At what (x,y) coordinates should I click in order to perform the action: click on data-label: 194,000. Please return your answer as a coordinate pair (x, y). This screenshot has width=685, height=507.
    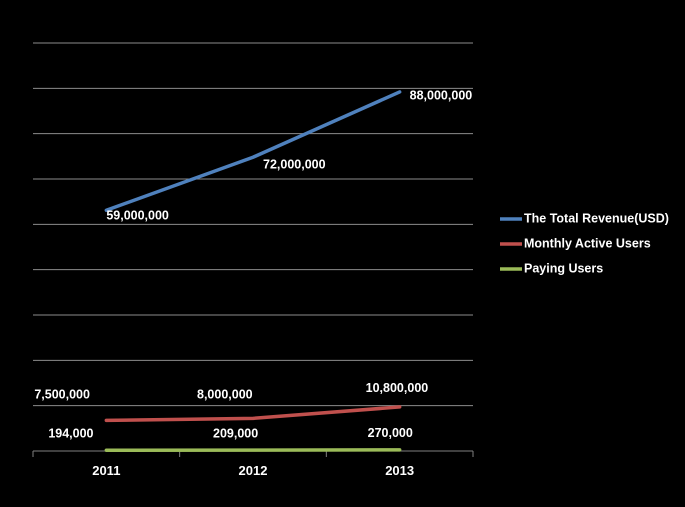
    Looking at the image, I should click on (70, 434).